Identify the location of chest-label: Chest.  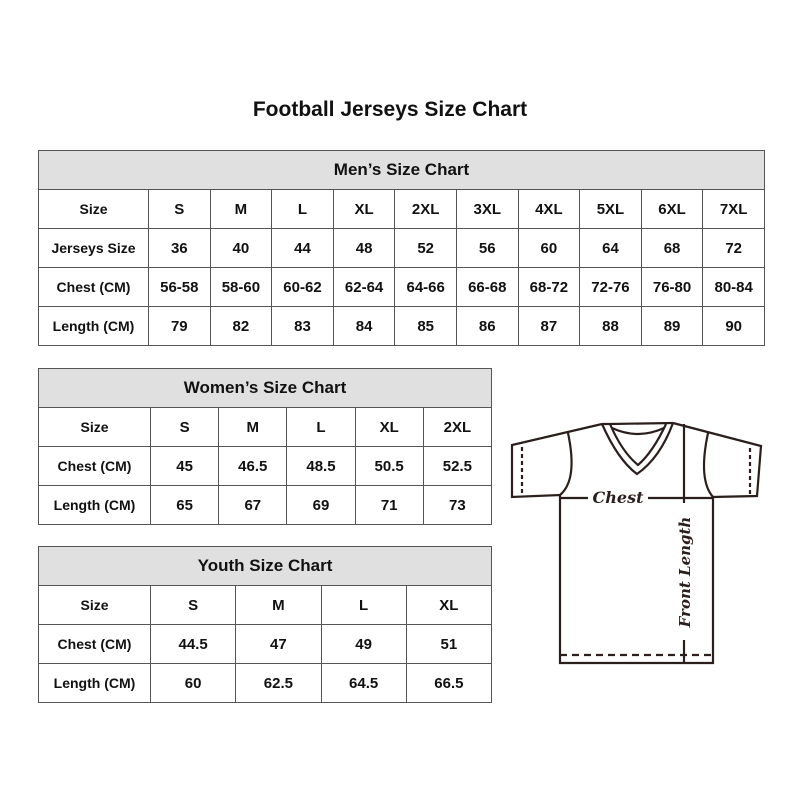
(619, 497).